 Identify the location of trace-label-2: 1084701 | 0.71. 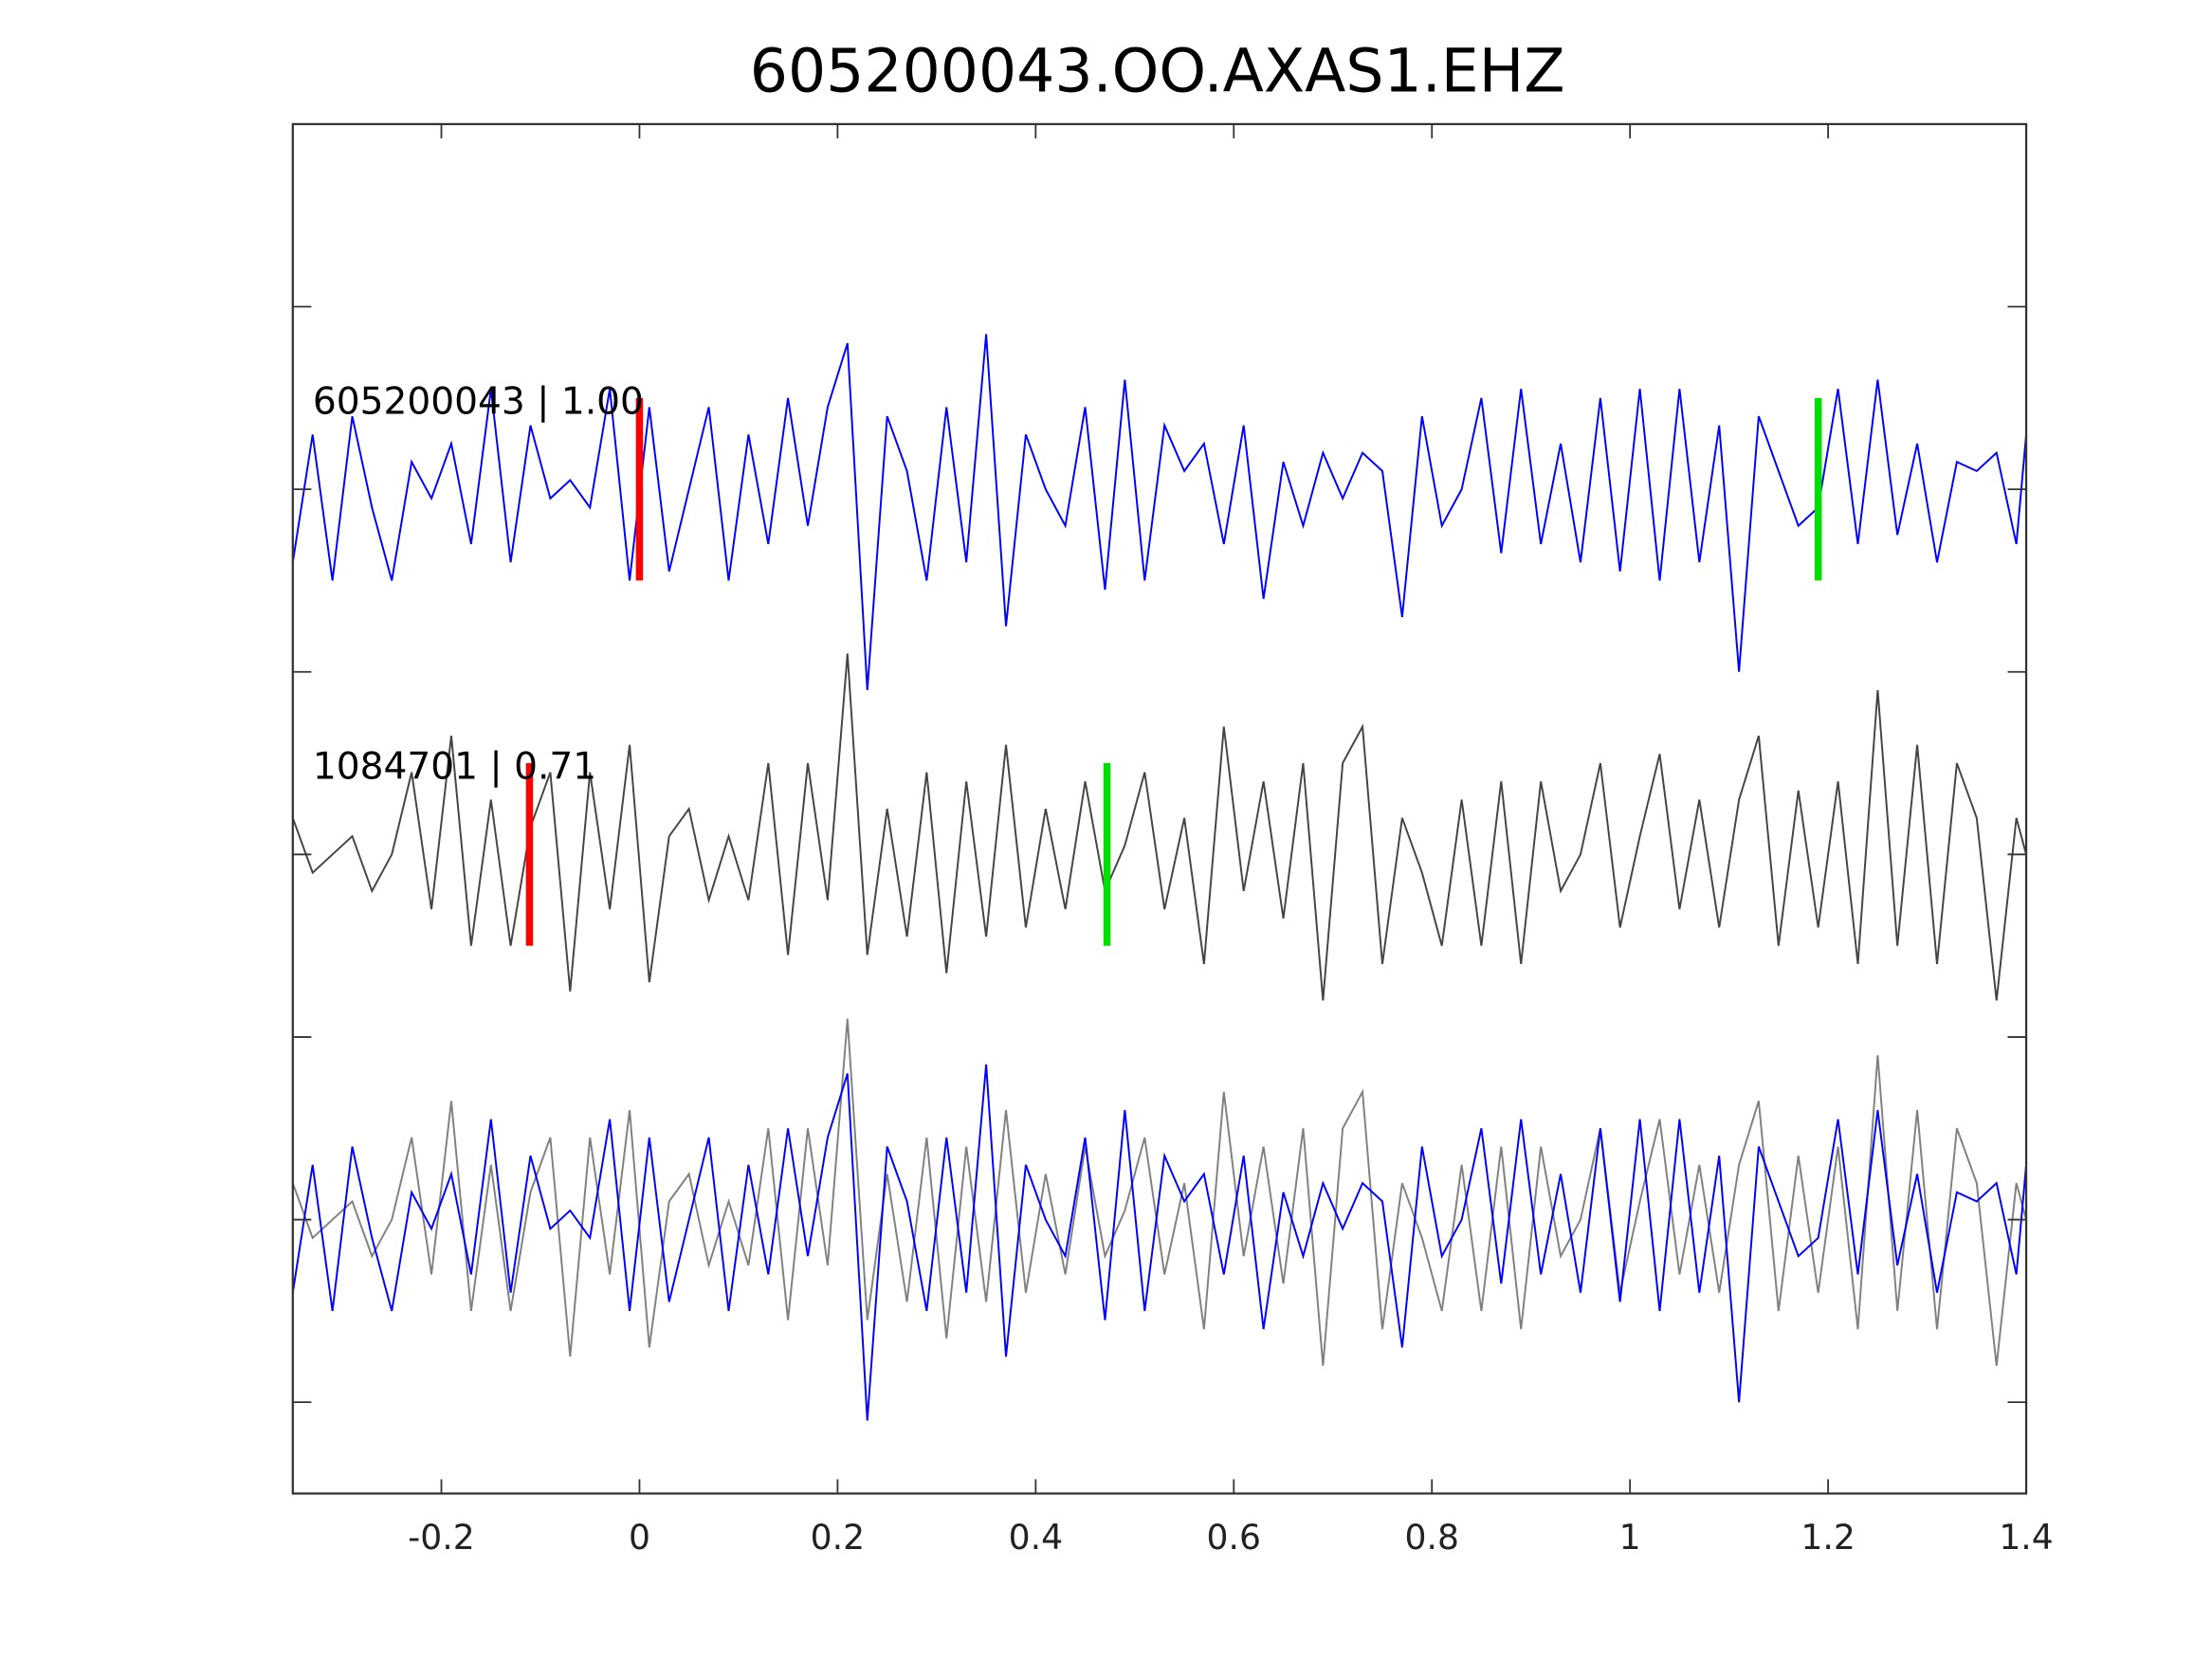
(454, 767).